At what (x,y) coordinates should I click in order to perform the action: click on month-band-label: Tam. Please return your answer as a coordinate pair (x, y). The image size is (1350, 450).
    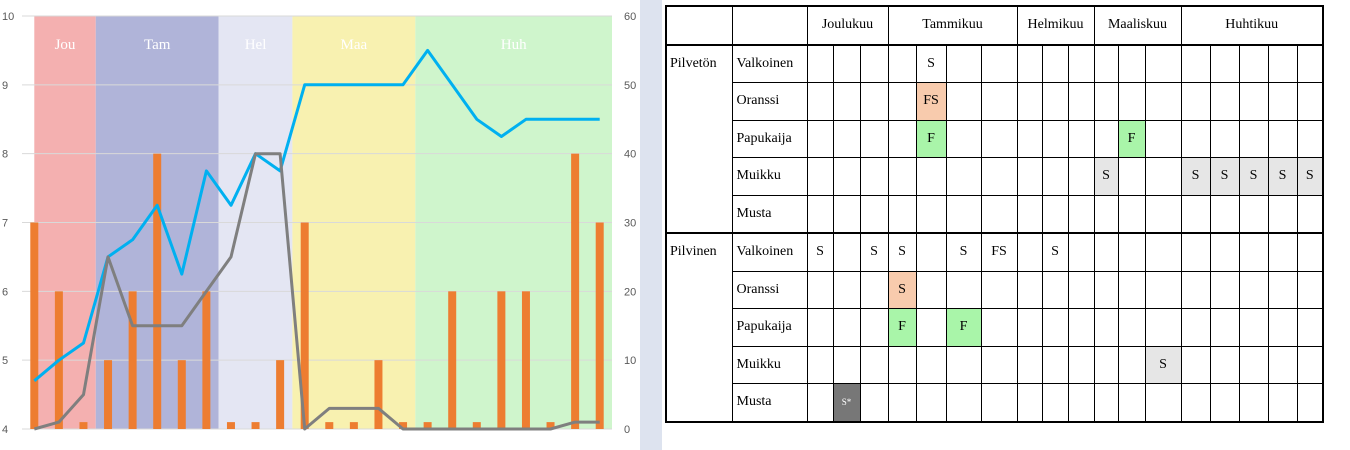
    Looking at the image, I should click on (157, 45).